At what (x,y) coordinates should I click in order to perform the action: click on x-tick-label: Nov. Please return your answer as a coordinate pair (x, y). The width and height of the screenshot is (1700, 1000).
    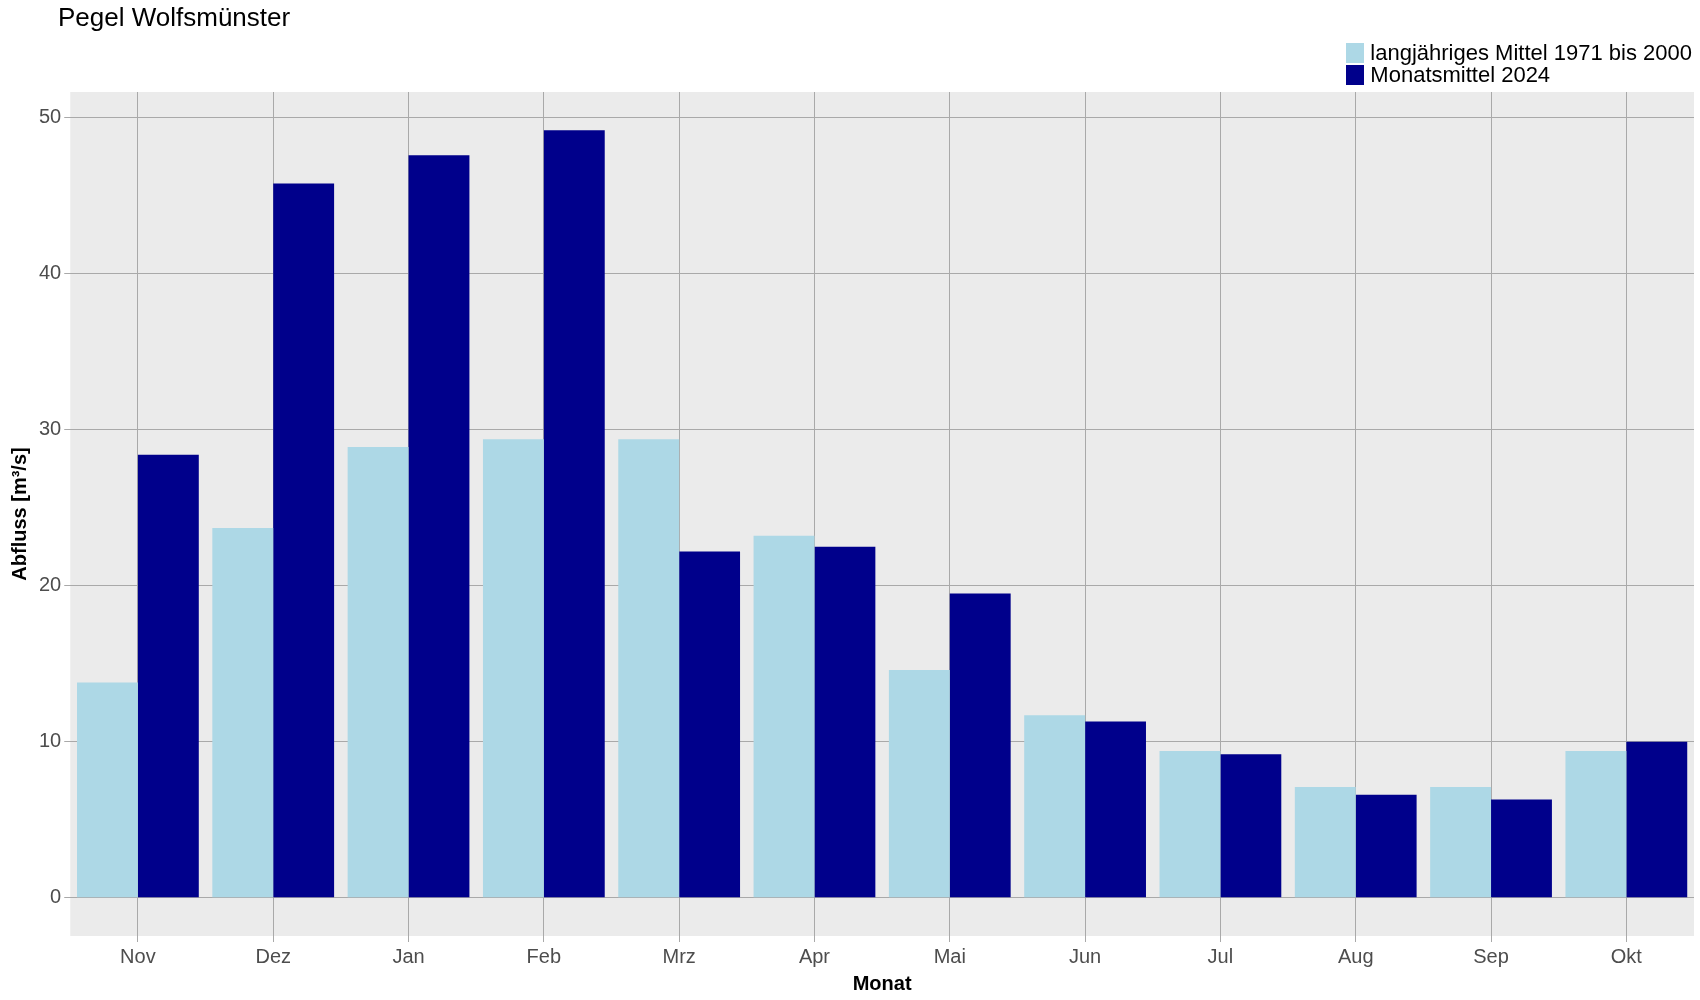
    Looking at the image, I should click on (138, 955).